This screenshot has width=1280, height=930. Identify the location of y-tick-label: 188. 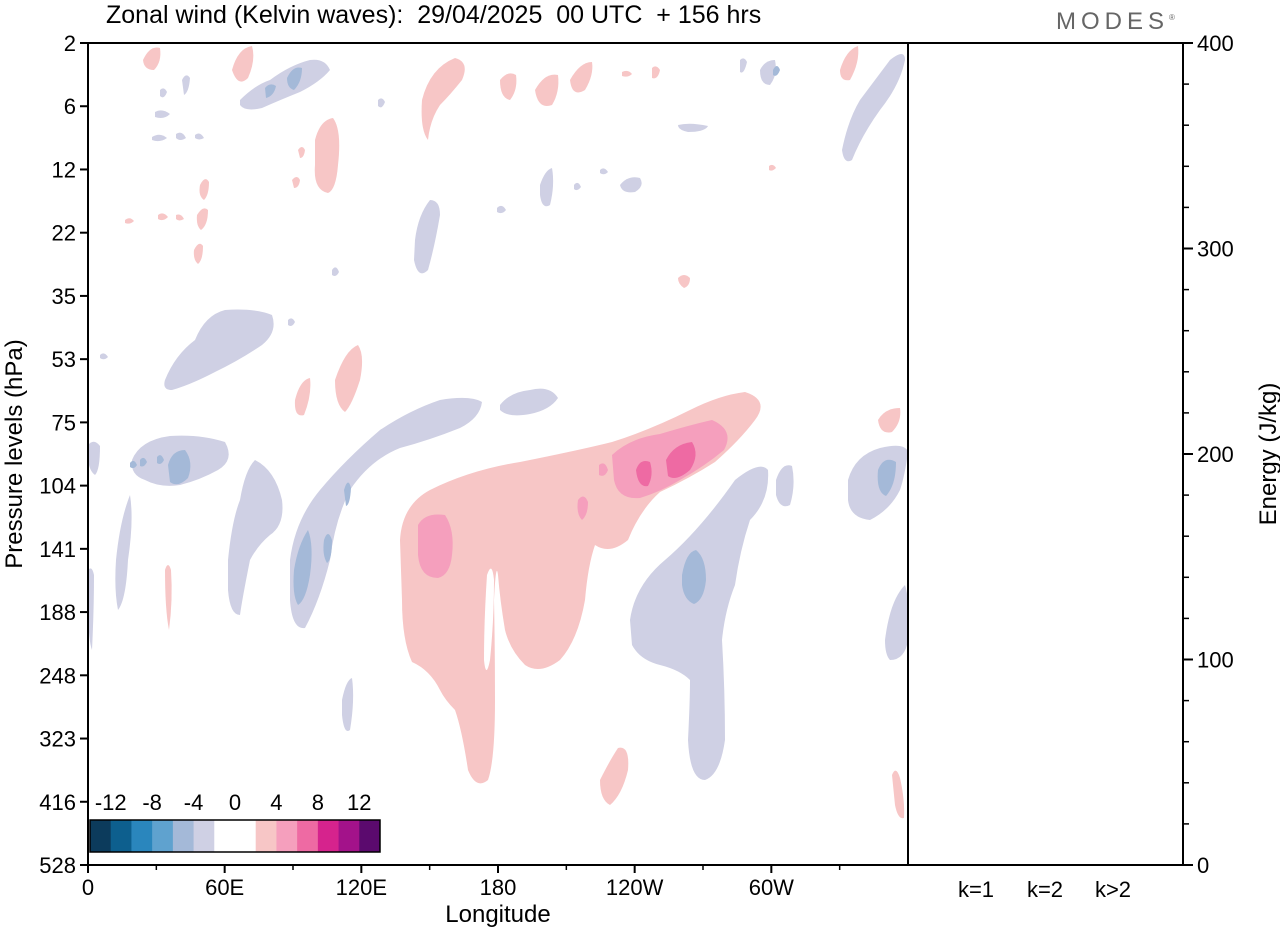
(57, 612).